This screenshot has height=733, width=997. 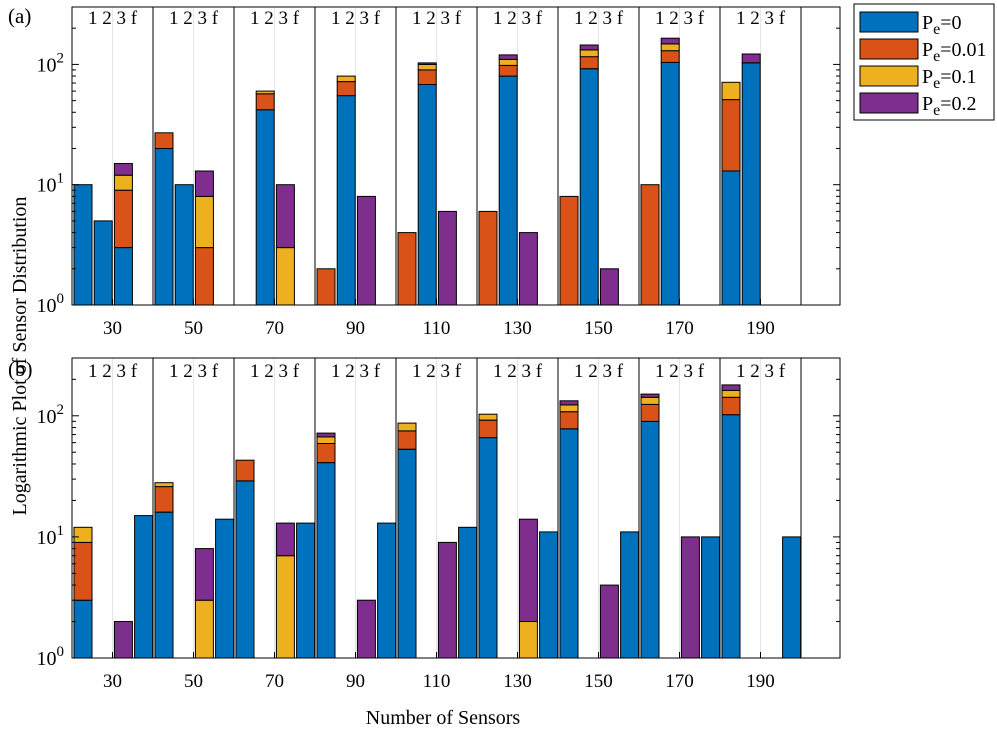 I want to click on panel-label: (b), so click(x=20, y=369).